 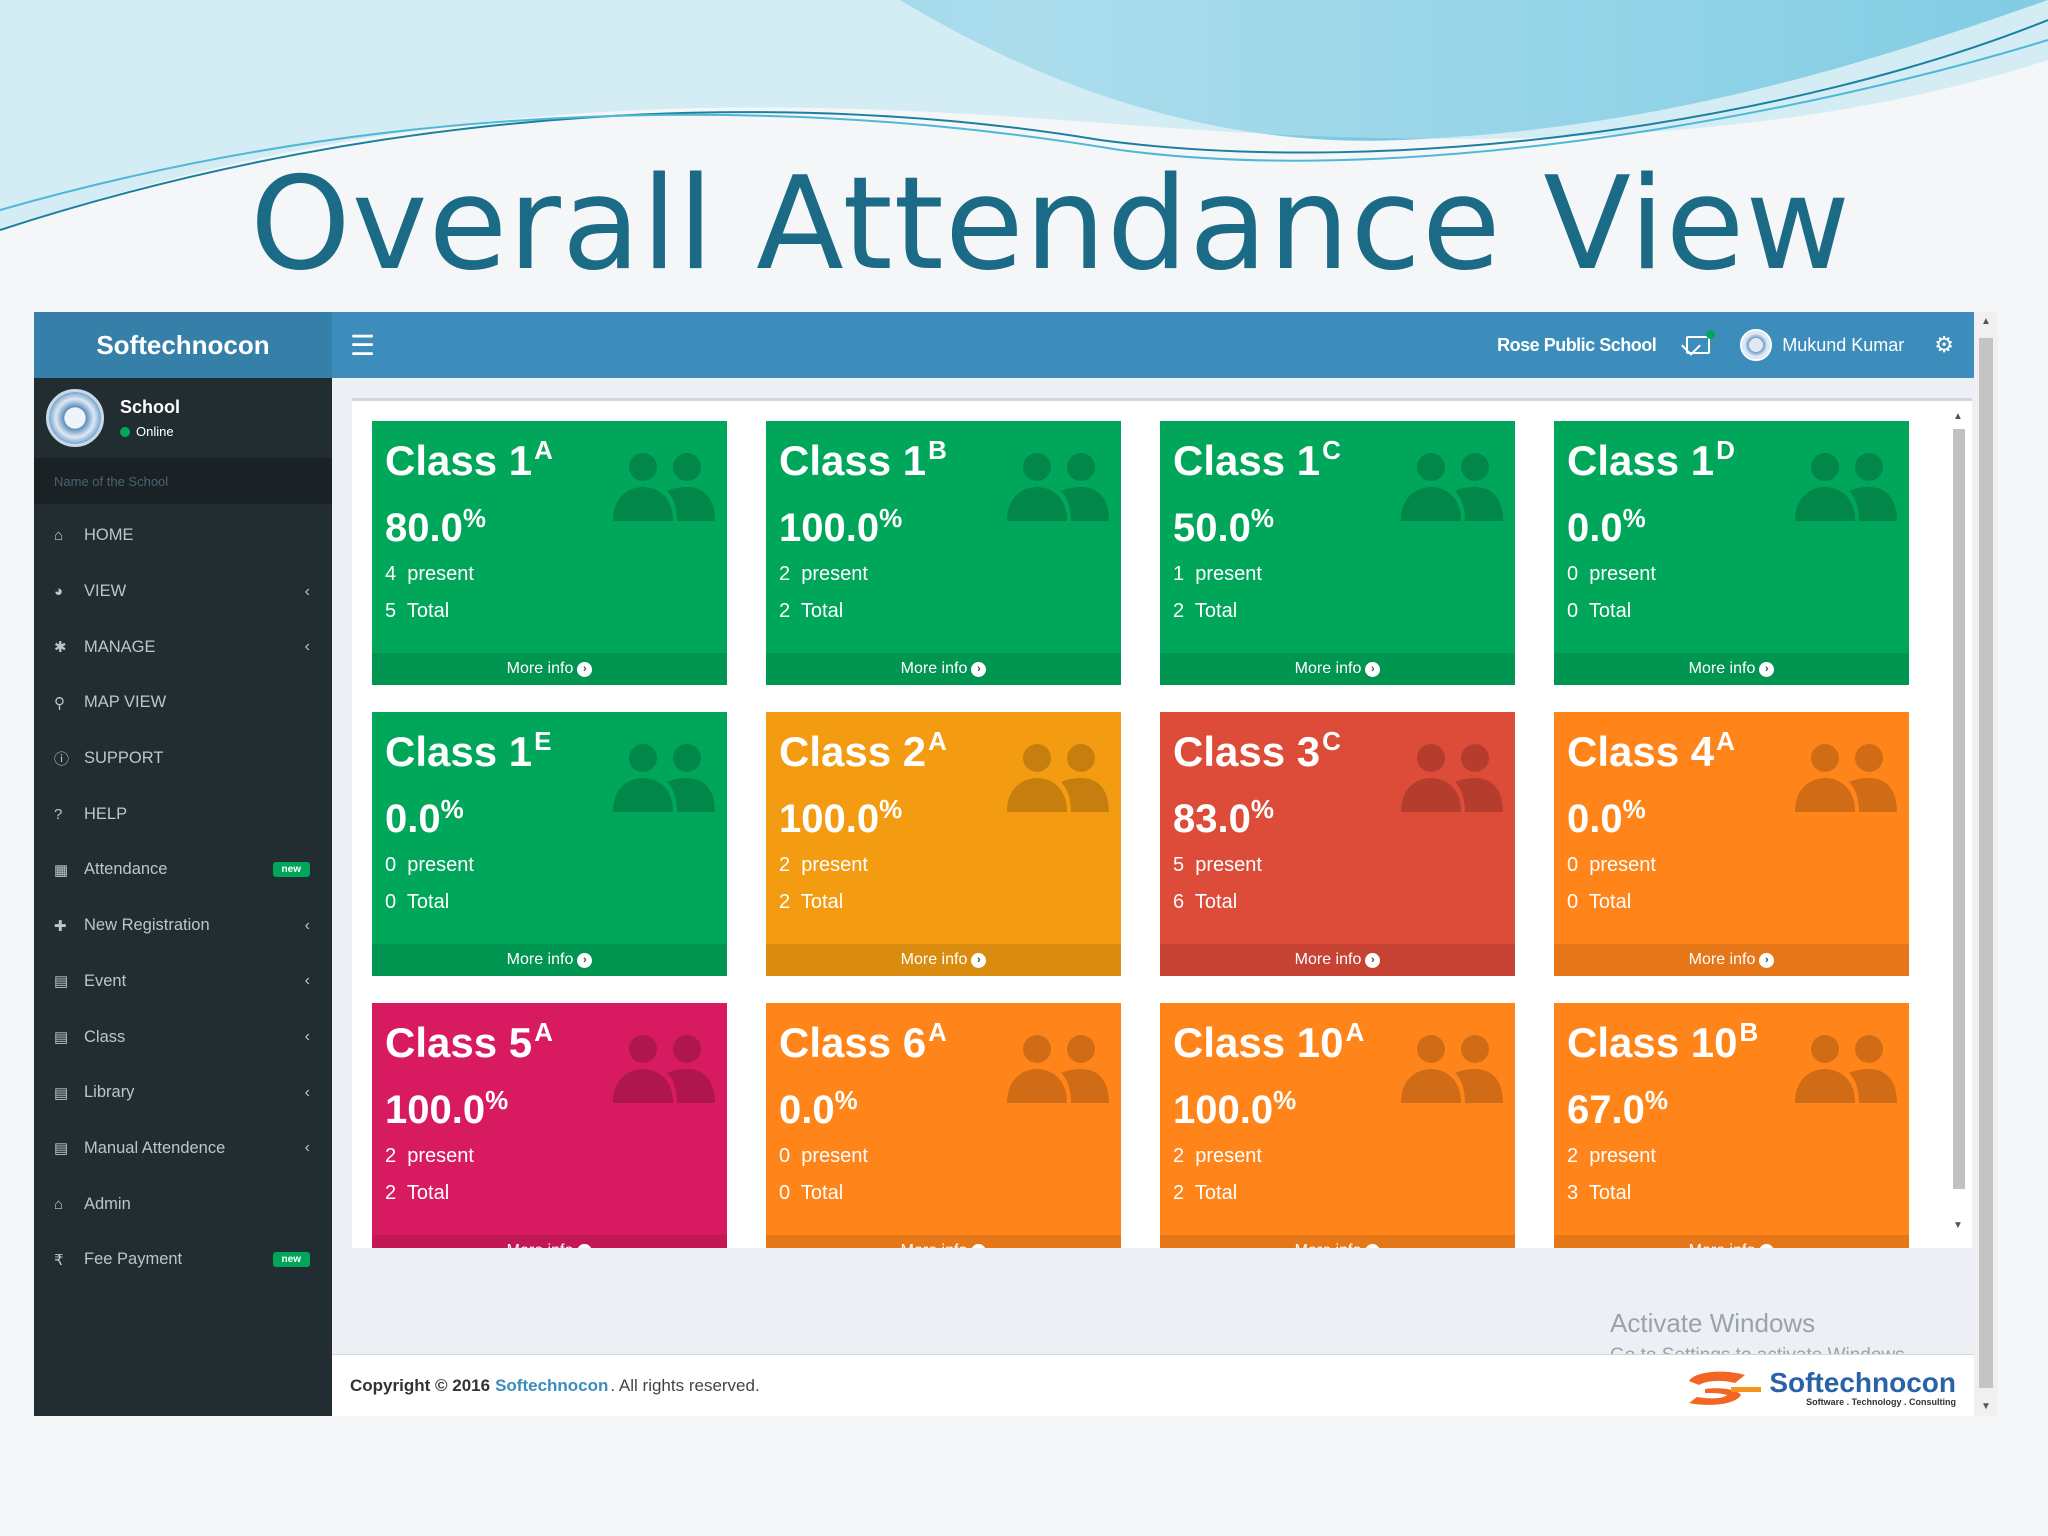 What do you see at coordinates (183, 647) in the screenshot?
I see `sidebar-item-manage: ✱ MANAGE ‹` at bounding box center [183, 647].